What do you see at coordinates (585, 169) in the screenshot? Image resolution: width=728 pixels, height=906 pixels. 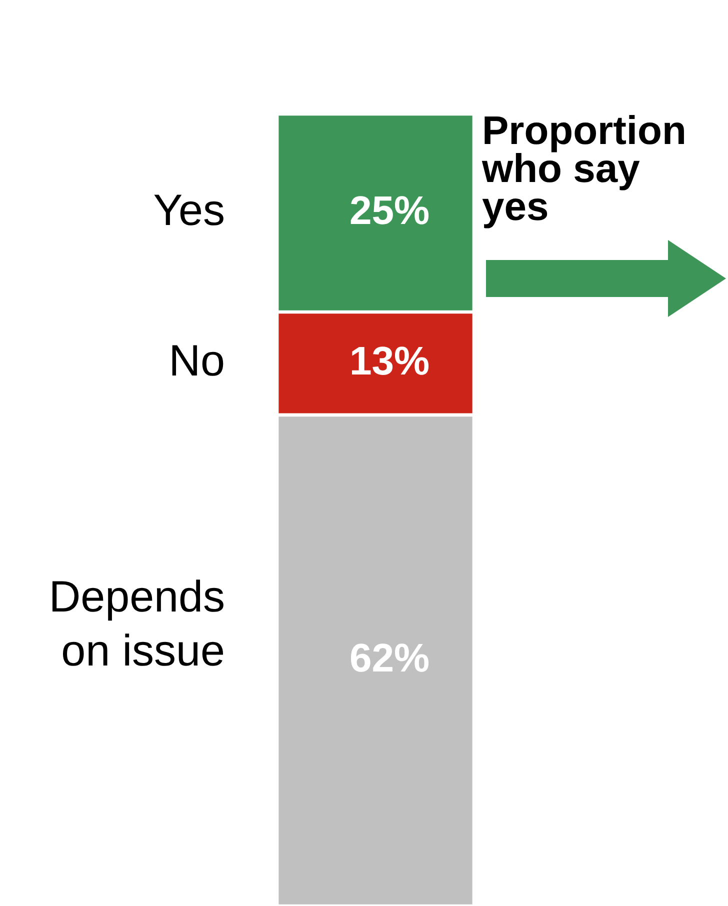 I see `text: Proportion who say yes` at bounding box center [585, 169].